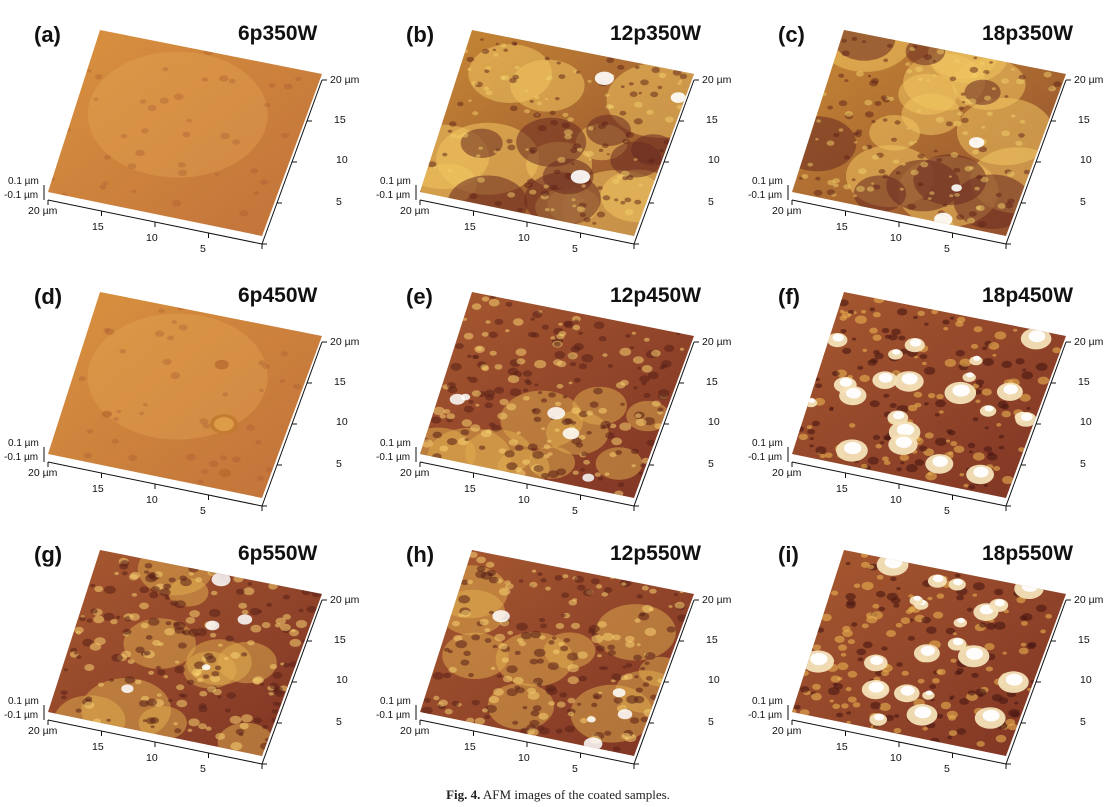  What do you see at coordinates (185, 133) in the screenshot?
I see `surface-plane` at bounding box center [185, 133].